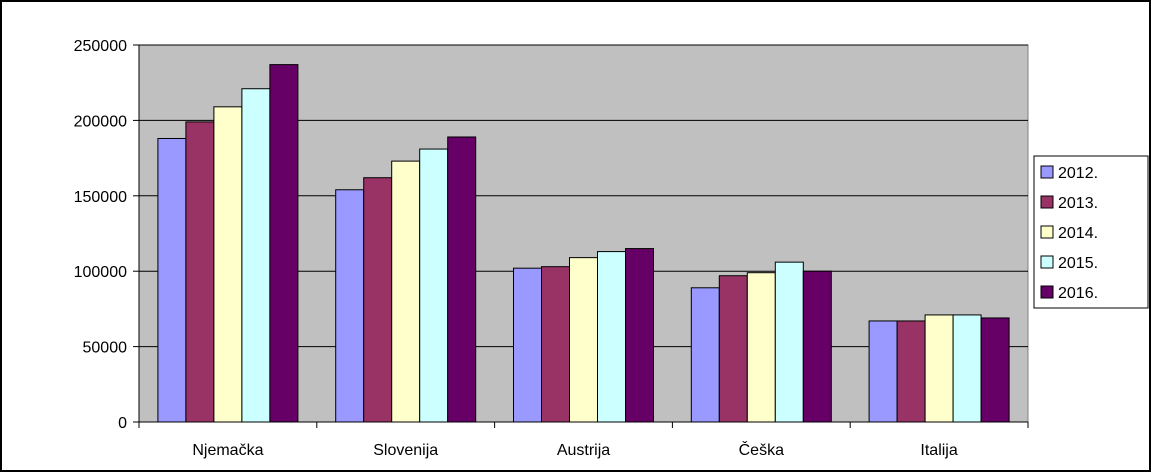 The height and width of the screenshot is (474, 1151). What do you see at coordinates (105, 348) in the screenshot?
I see `y-tick-label: 50000` at bounding box center [105, 348].